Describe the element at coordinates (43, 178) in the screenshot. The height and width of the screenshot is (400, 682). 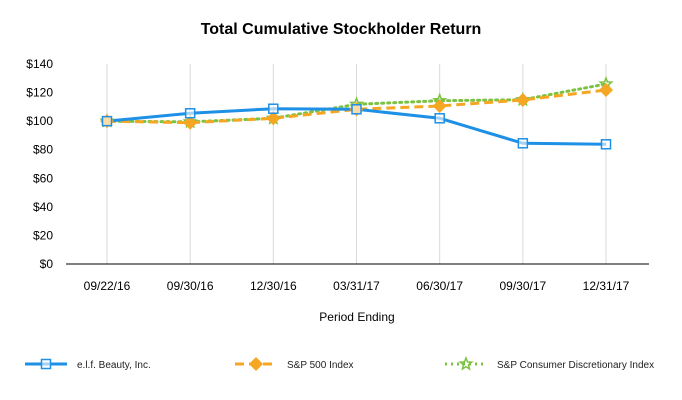
I see `y-tick-label: $60` at that location.